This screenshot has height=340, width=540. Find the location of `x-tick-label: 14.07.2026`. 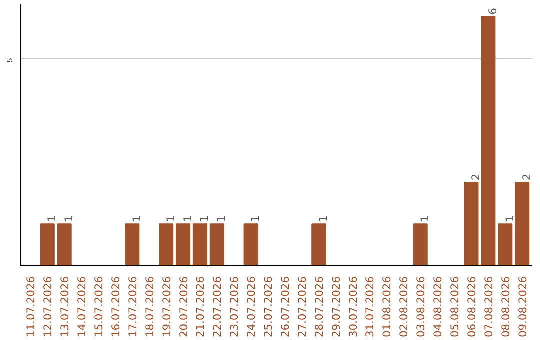

x-tick-label: 14.07.2026 is located at coordinates (82, 307).